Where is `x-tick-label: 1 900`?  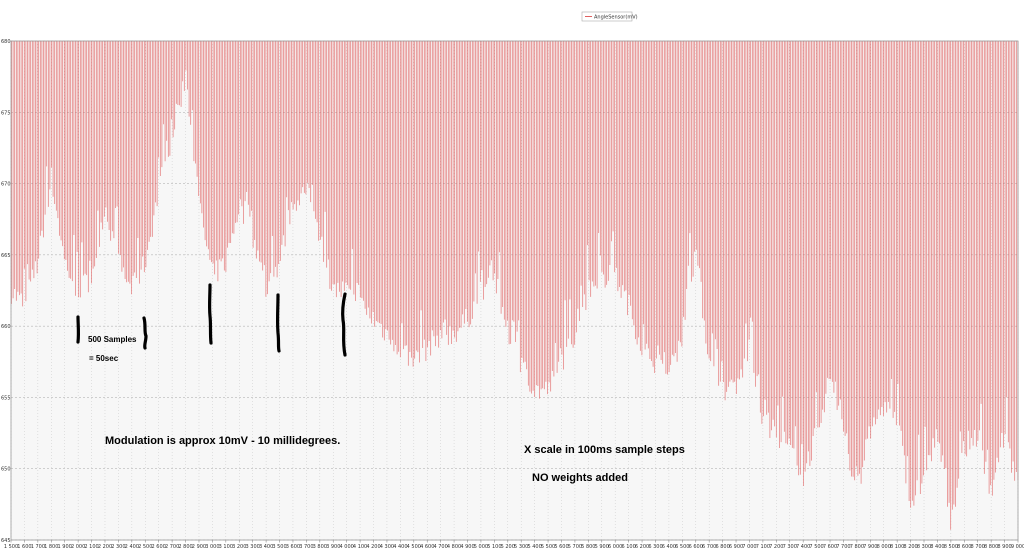
x-tick-label: 1 900 is located at coordinates (65, 547).